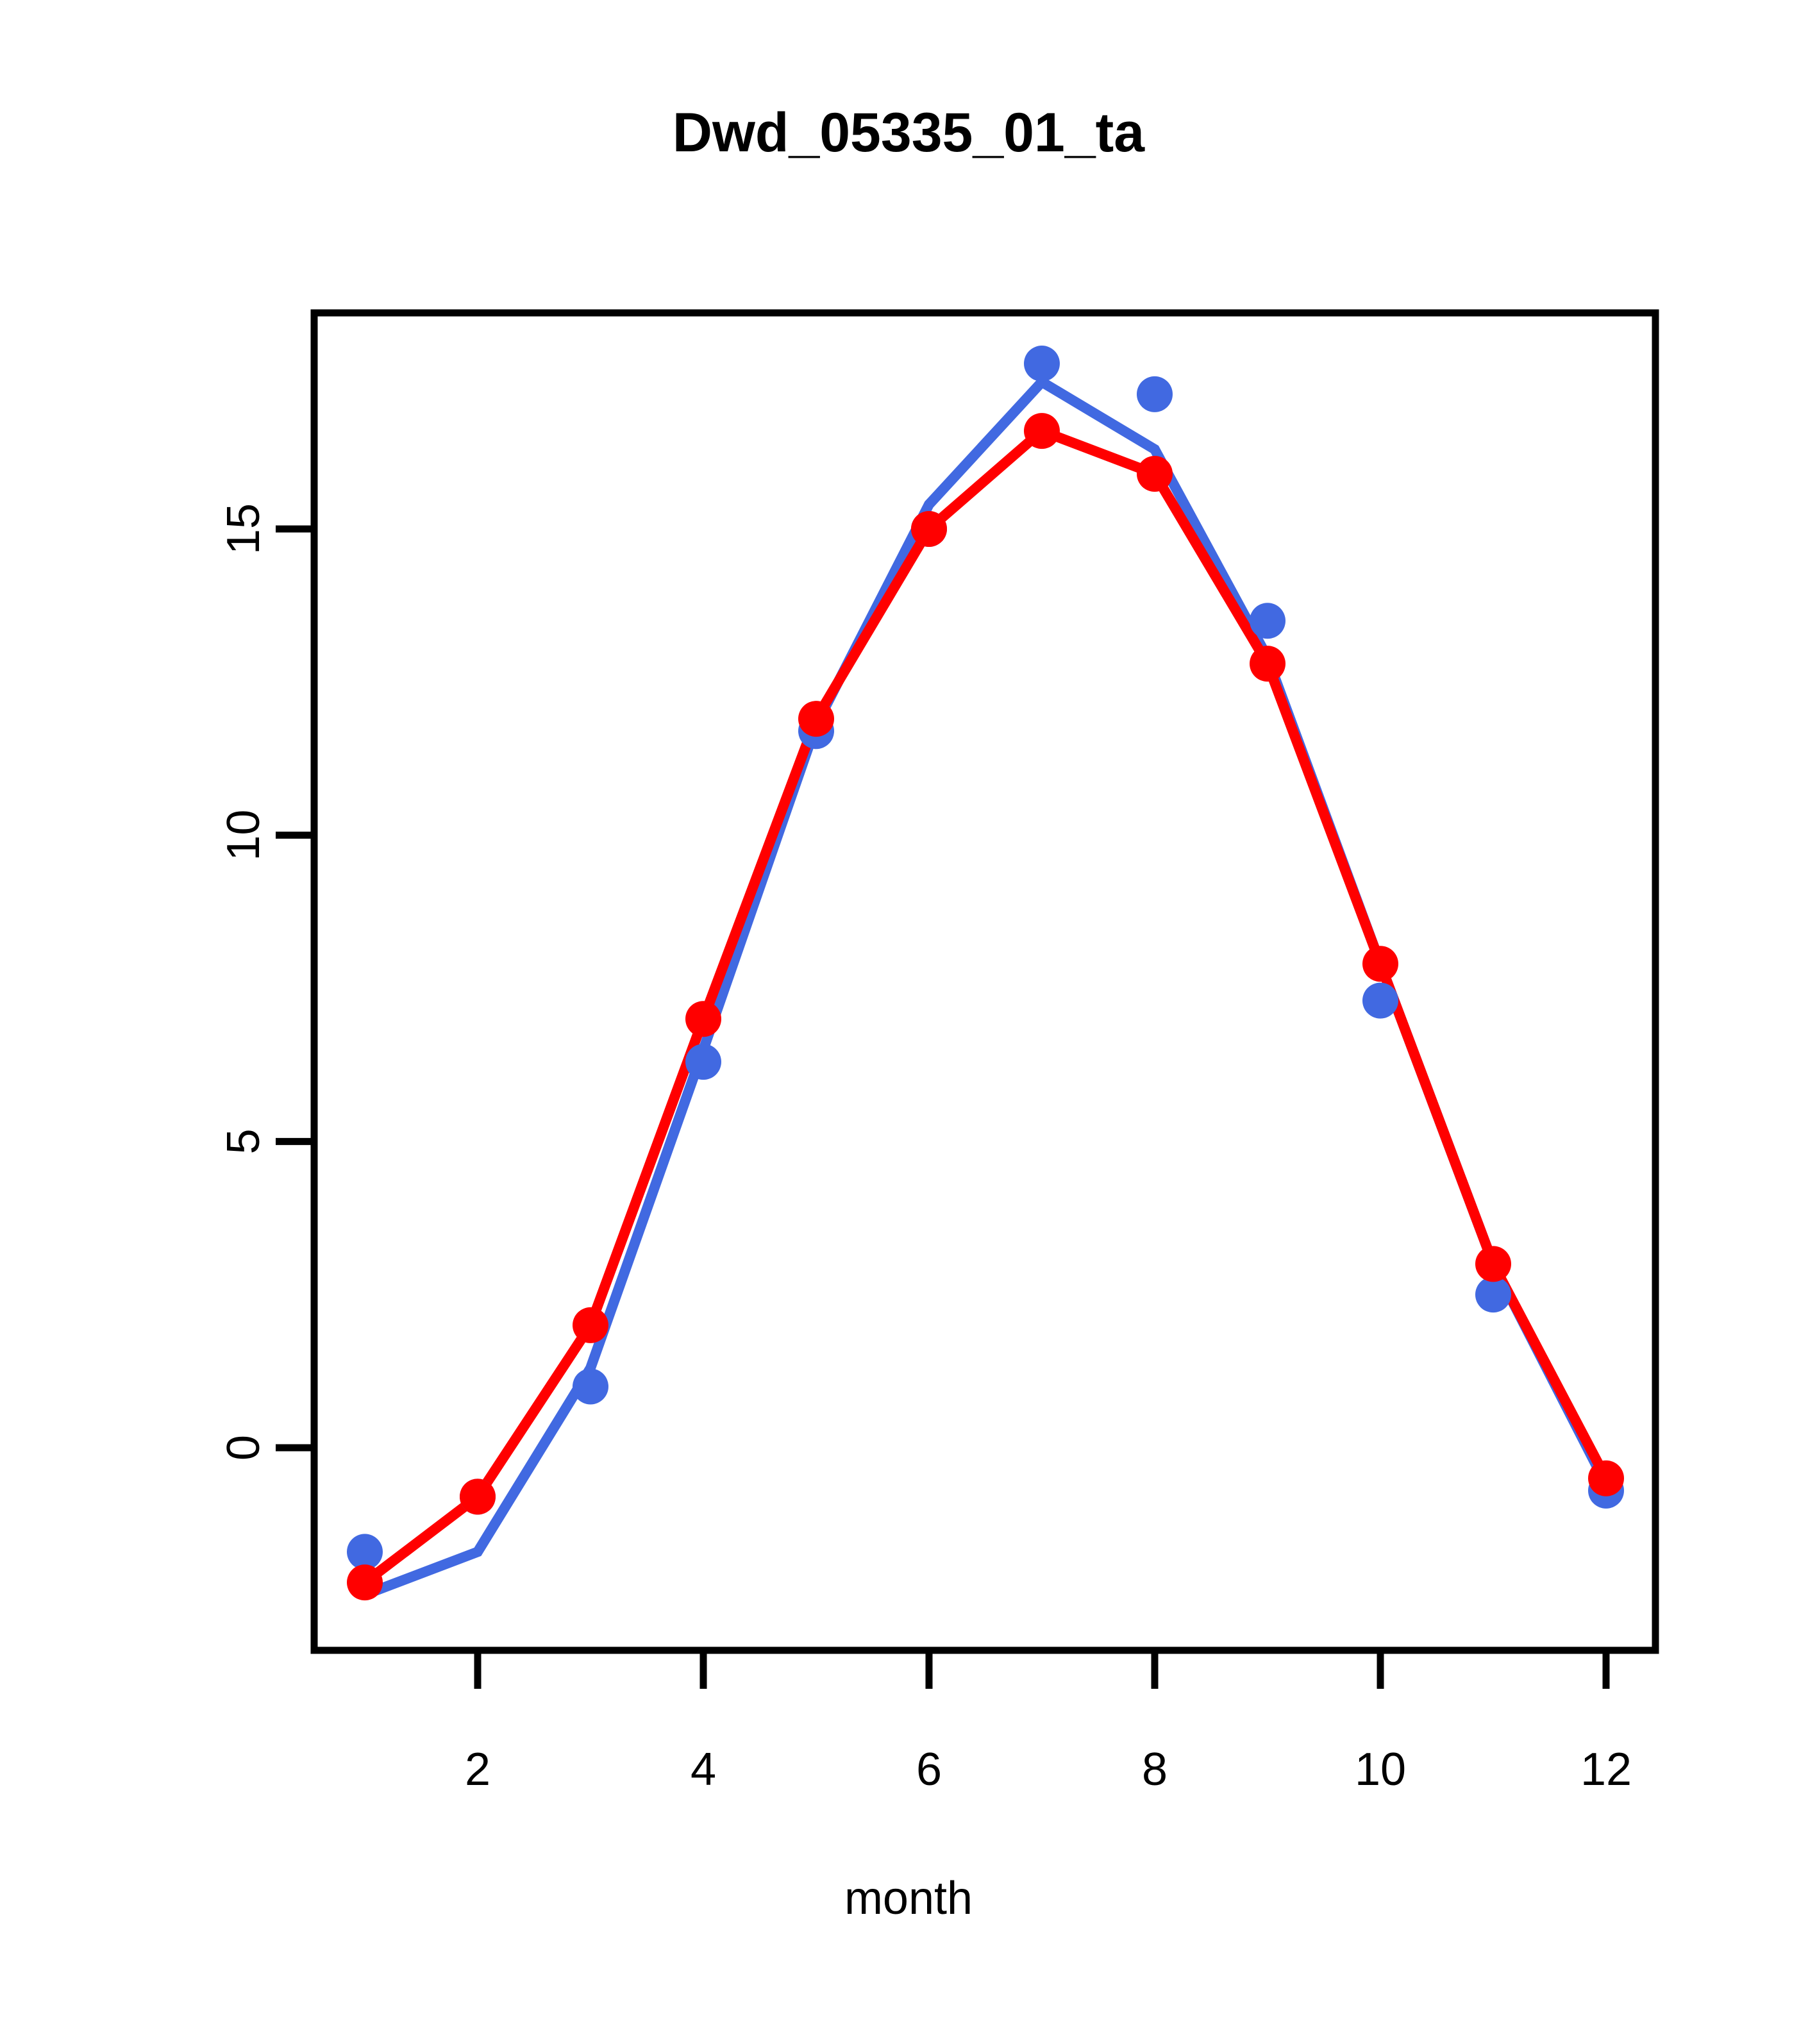  I want to click on x-axis-label: month, so click(908, 1898).